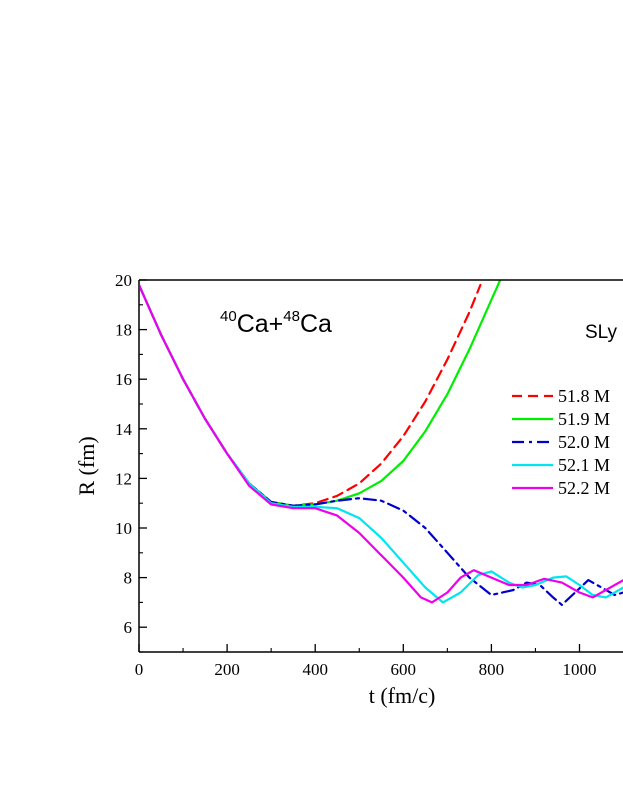 The width and height of the screenshot is (623, 806). Describe the element at coordinates (580, 669) in the screenshot. I see `x-tick-label: 1000` at that location.